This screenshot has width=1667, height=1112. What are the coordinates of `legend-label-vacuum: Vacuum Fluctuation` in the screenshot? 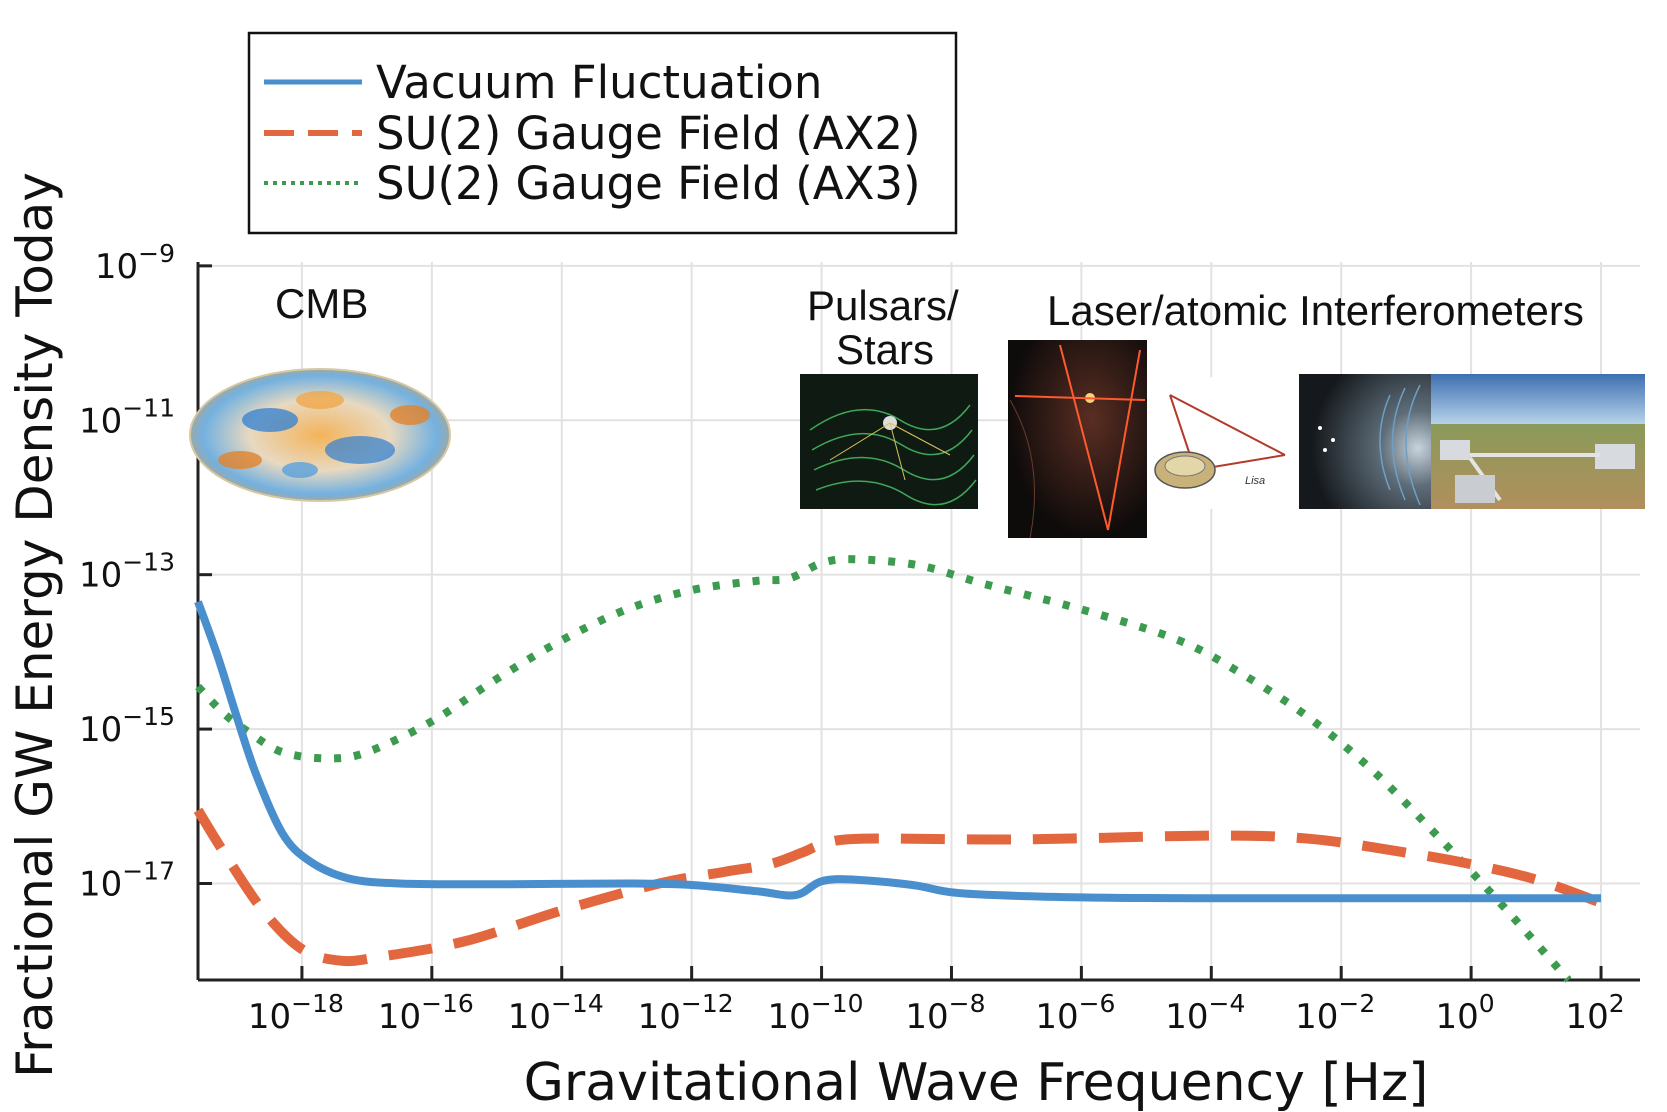 It's located at (599, 82).